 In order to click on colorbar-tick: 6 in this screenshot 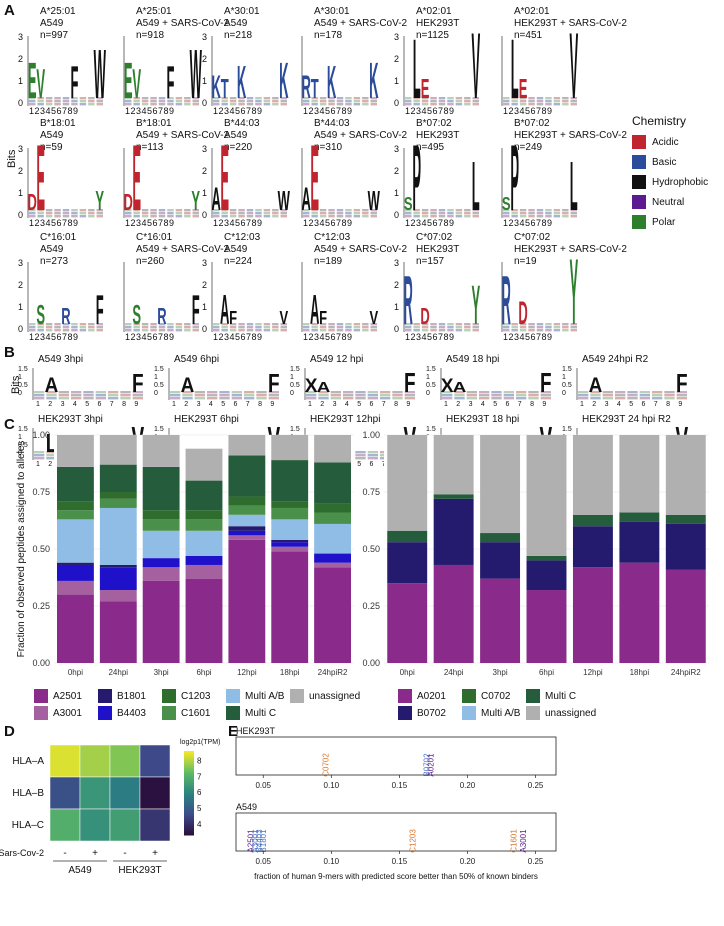, I will do `click(199, 792)`.